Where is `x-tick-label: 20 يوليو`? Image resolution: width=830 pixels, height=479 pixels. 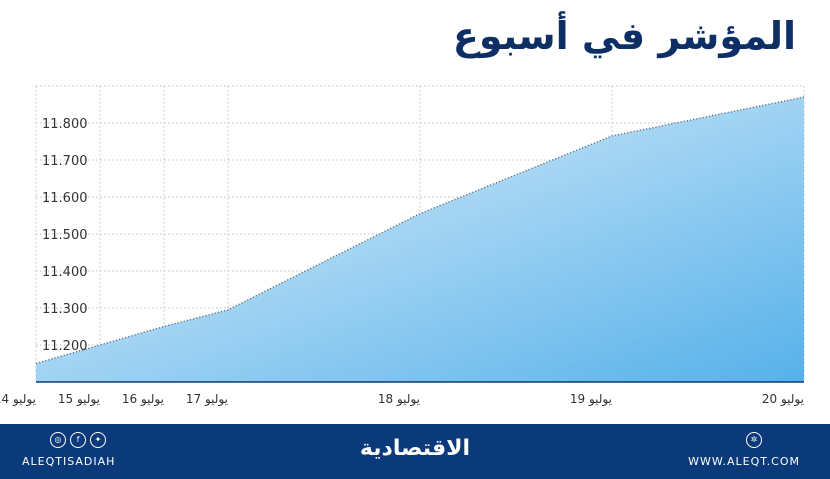
x-tick-label: 20 يوليو is located at coordinates (783, 399).